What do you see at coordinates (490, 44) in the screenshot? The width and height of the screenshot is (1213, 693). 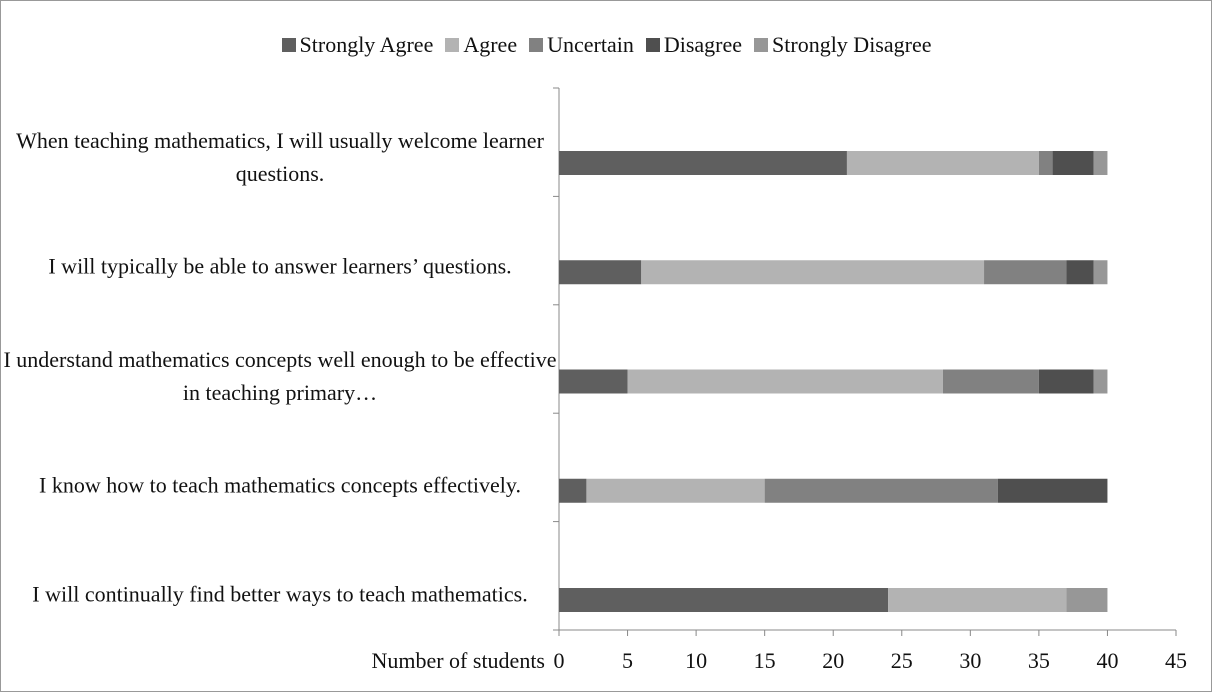 I see `legend-label: Agree` at bounding box center [490, 44].